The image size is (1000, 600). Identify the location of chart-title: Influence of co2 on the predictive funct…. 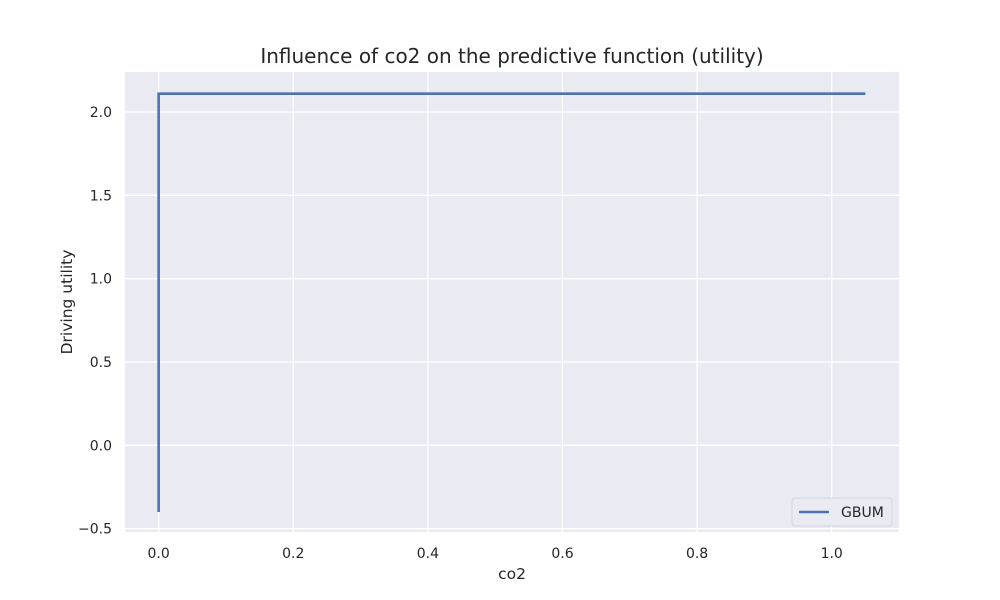
(511, 56).